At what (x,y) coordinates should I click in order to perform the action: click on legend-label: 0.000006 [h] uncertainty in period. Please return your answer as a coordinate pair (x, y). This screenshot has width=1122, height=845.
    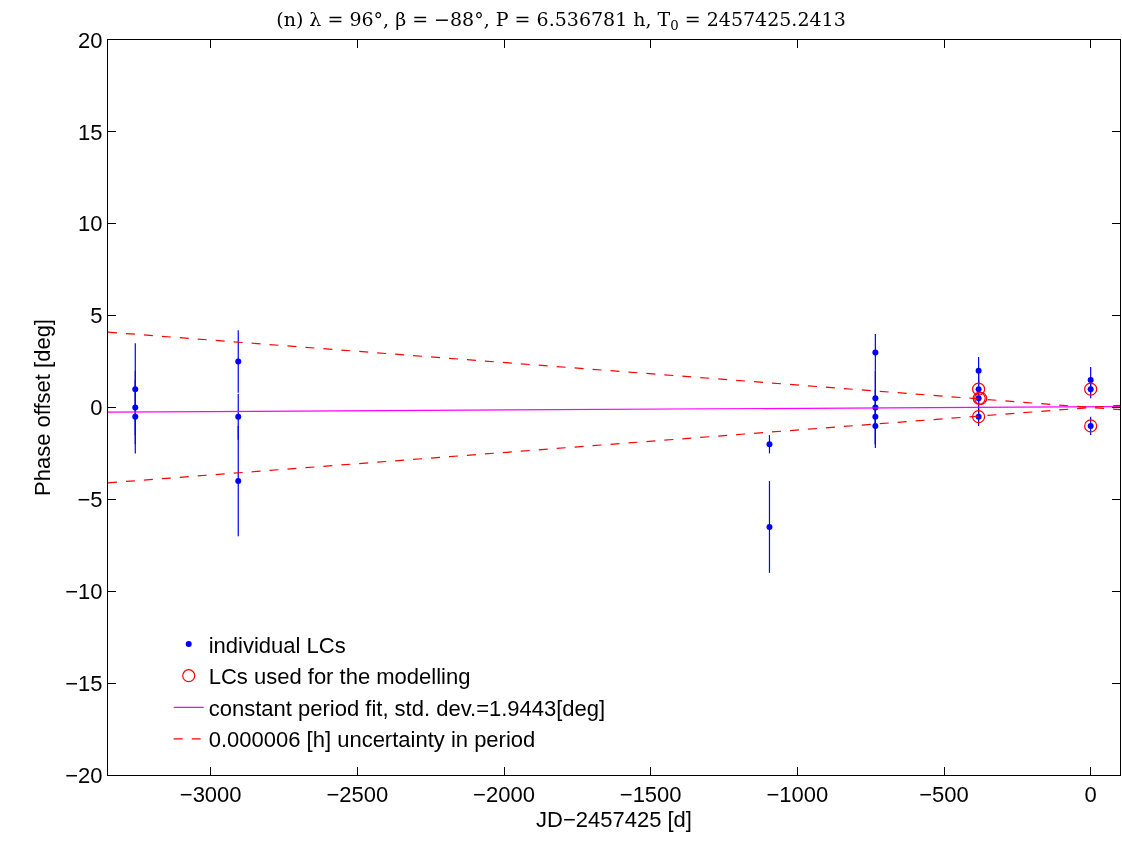
    Looking at the image, I should click on (372, 740).